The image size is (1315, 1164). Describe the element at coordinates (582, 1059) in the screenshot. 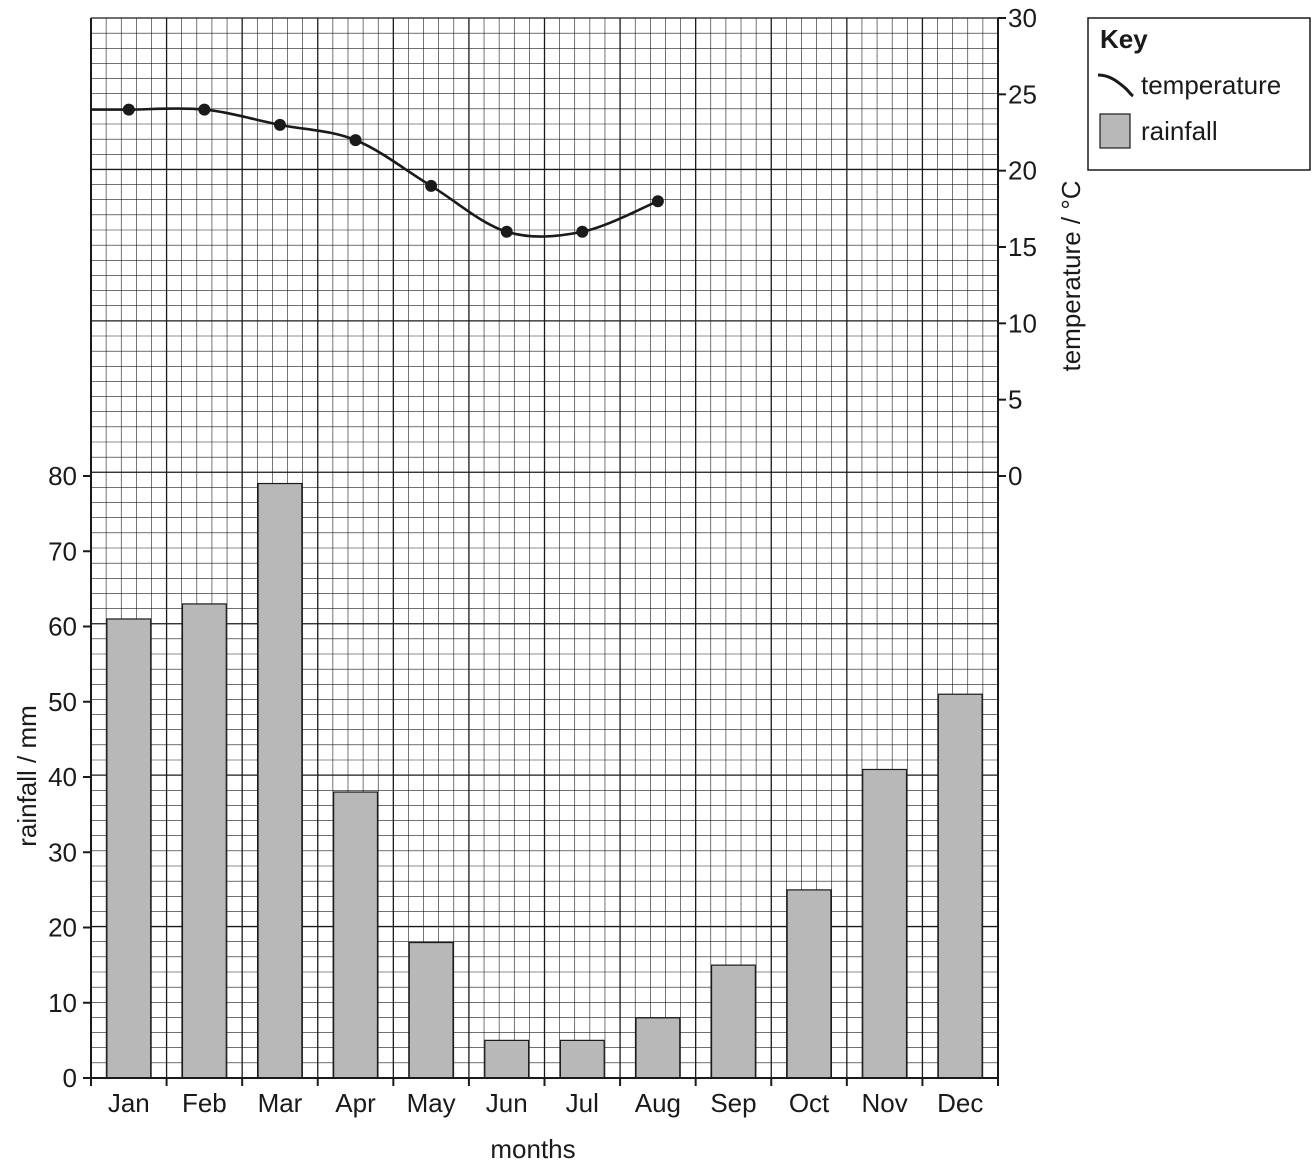

I see `rainfall-bar-jul` at that location.